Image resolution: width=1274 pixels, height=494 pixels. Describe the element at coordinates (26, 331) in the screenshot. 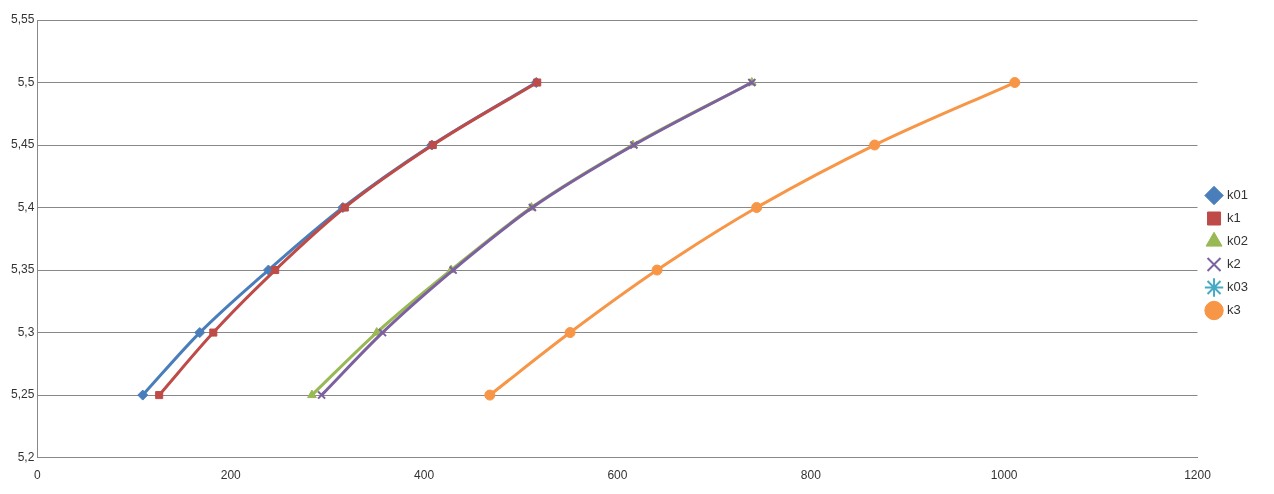

I see `y-tick-label: 5,3` at that location.